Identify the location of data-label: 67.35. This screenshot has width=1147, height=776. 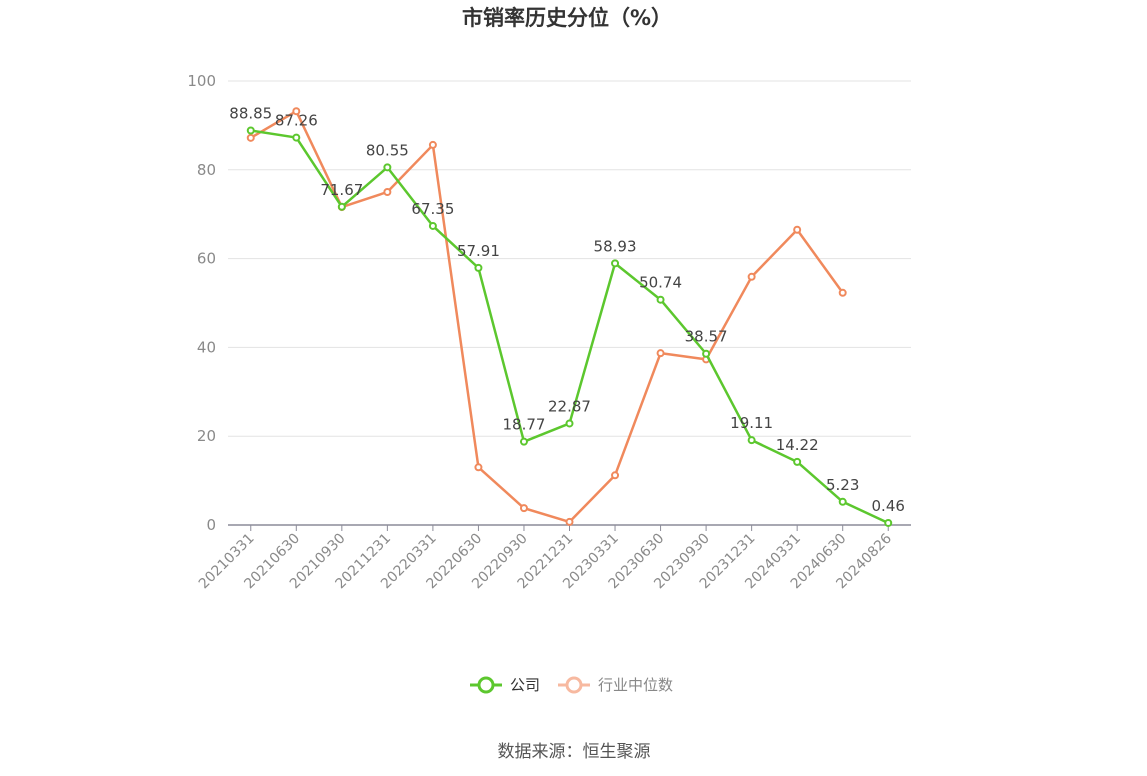
(432, 209).